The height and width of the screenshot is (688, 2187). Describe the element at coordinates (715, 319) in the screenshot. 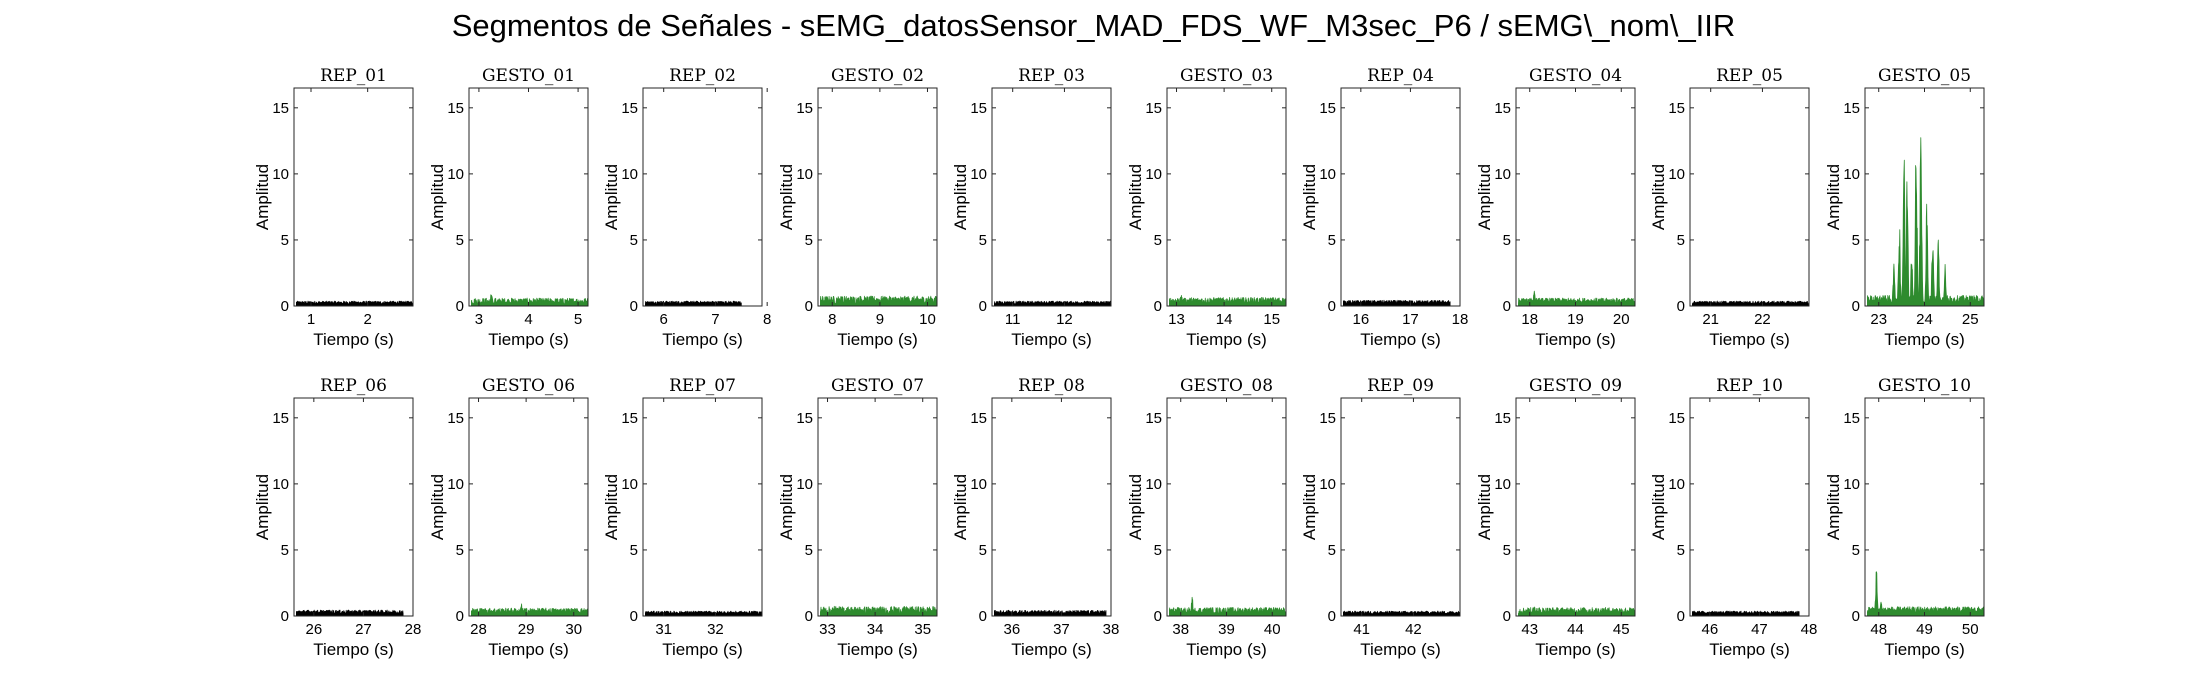

I see `x-tick-label: 7` at that location.